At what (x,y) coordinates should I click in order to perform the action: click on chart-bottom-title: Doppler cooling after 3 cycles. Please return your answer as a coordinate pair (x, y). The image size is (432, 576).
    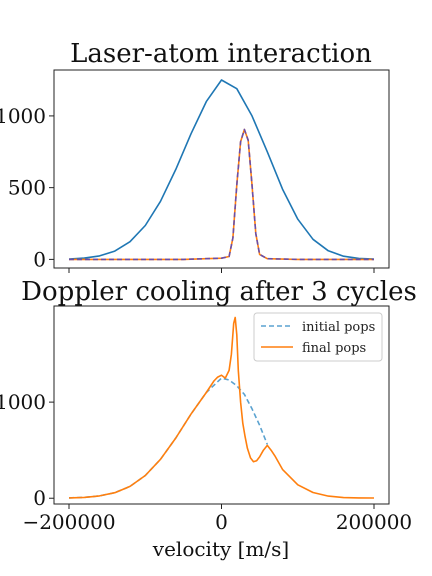
    Looking at the image, I should click on (219, 292).